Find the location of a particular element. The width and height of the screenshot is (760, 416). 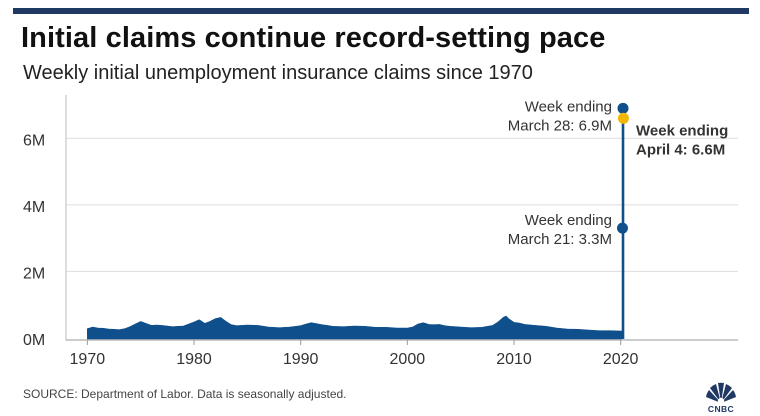

x-tick-label: 1980 is located at coordinates (194, 359).